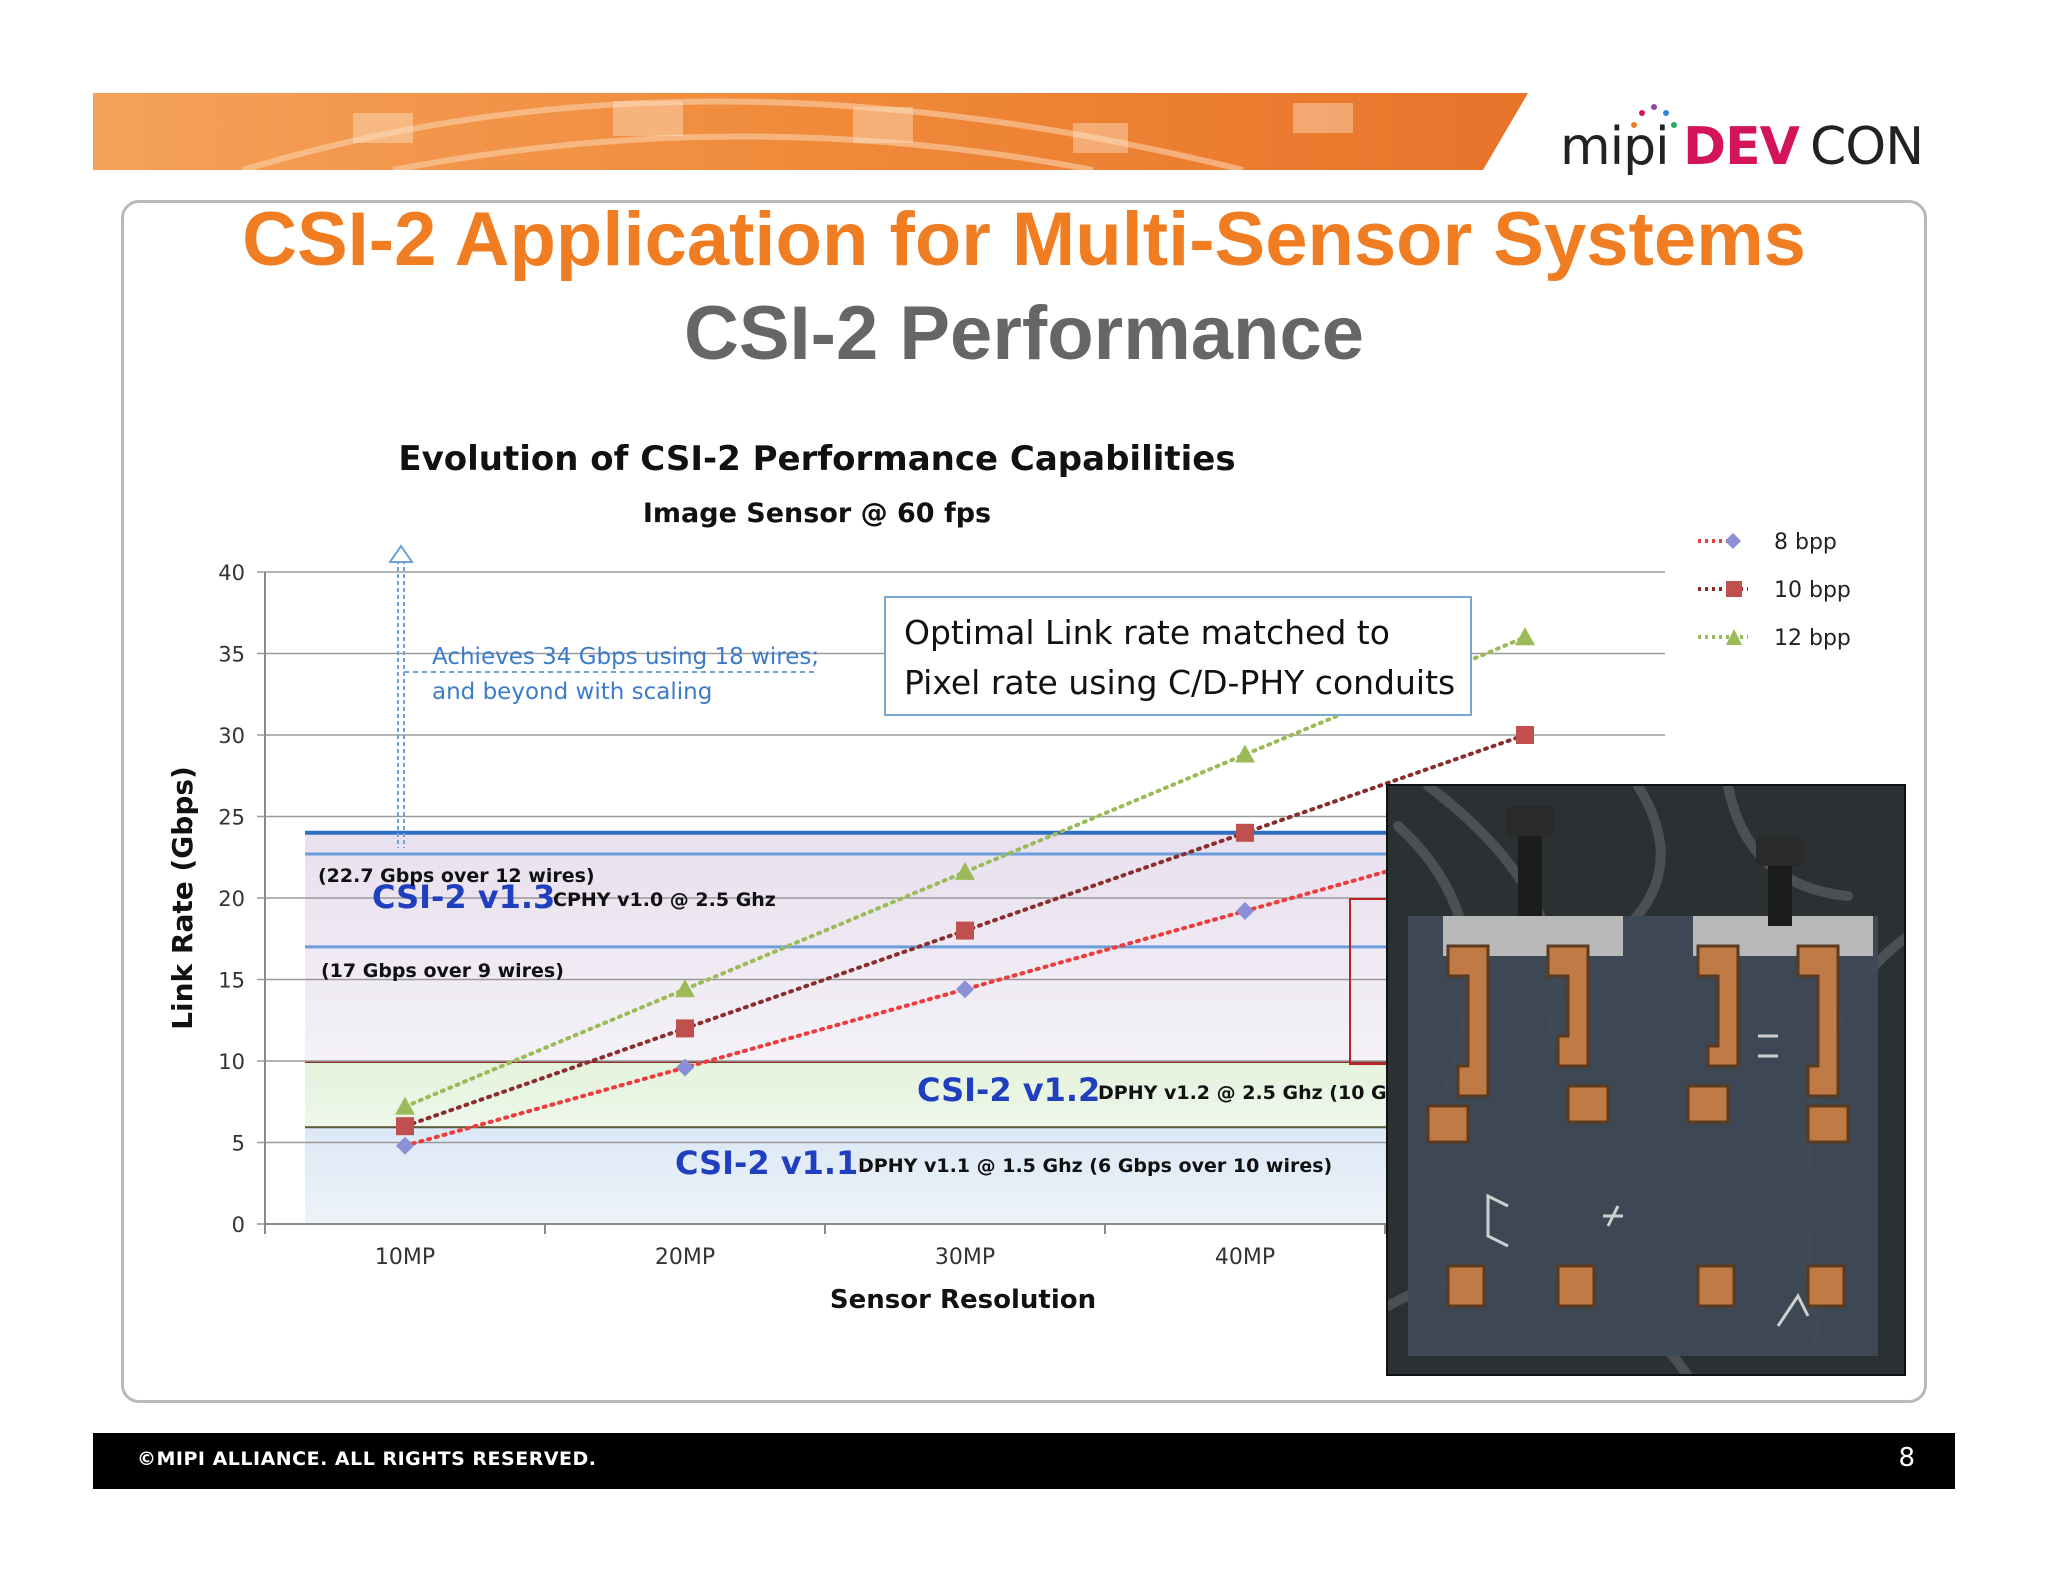  What do you see at coordinates (1646, 1080) in the screenshot?
I see `switch-panel-photo` at bounding box center [1646, 1080].